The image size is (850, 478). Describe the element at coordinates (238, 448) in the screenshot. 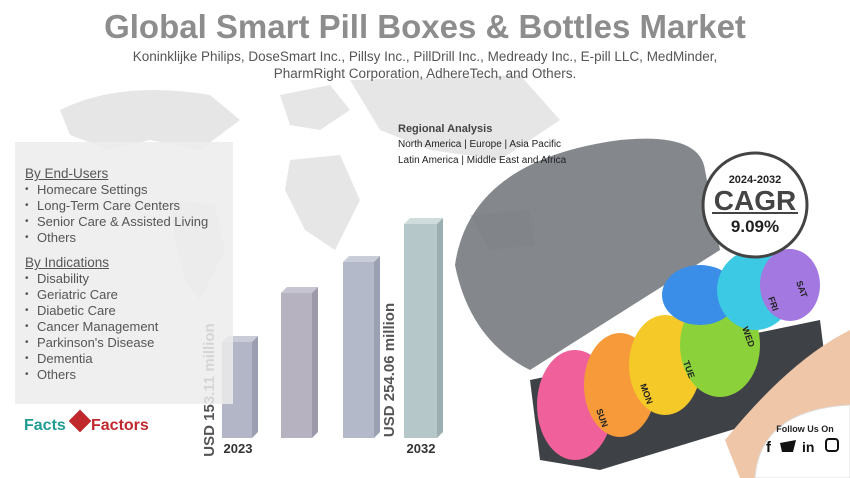

I see `start-year: 2023` at that location.